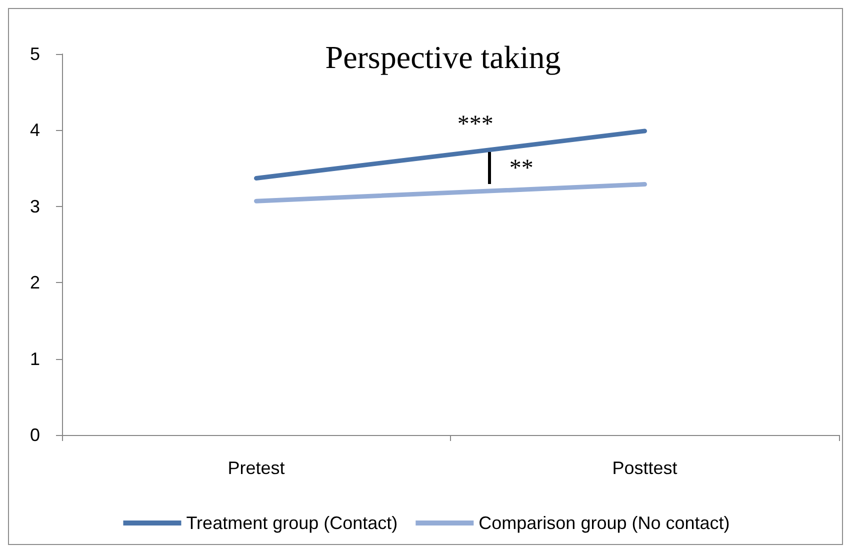  I want to click on legend-label: Comparison group (No contact), so click(604, 523).